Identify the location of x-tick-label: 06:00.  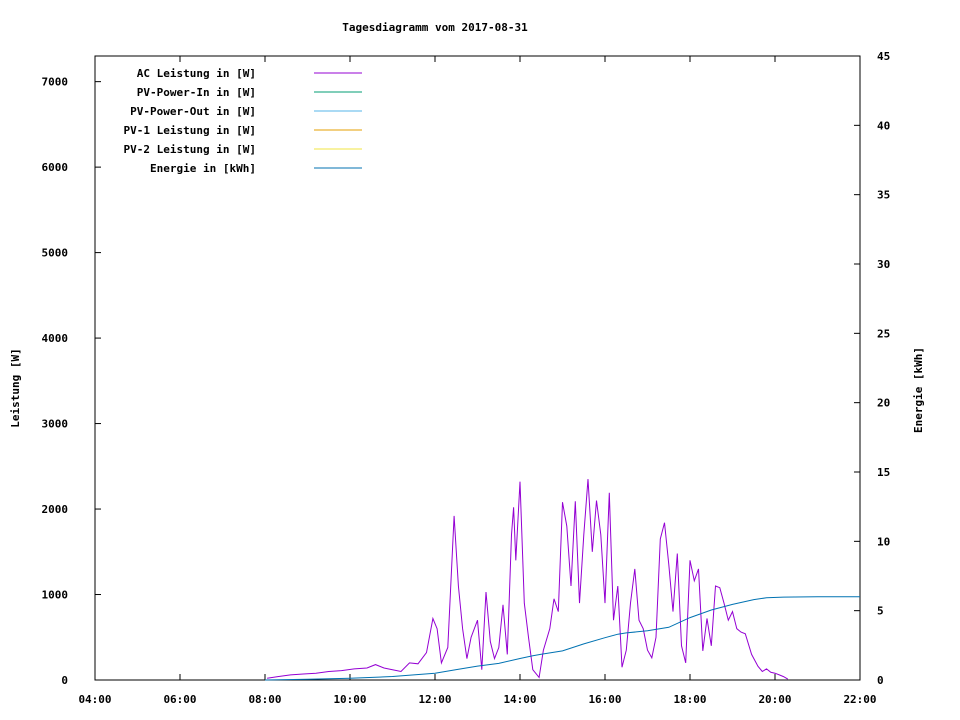
(179, 699).